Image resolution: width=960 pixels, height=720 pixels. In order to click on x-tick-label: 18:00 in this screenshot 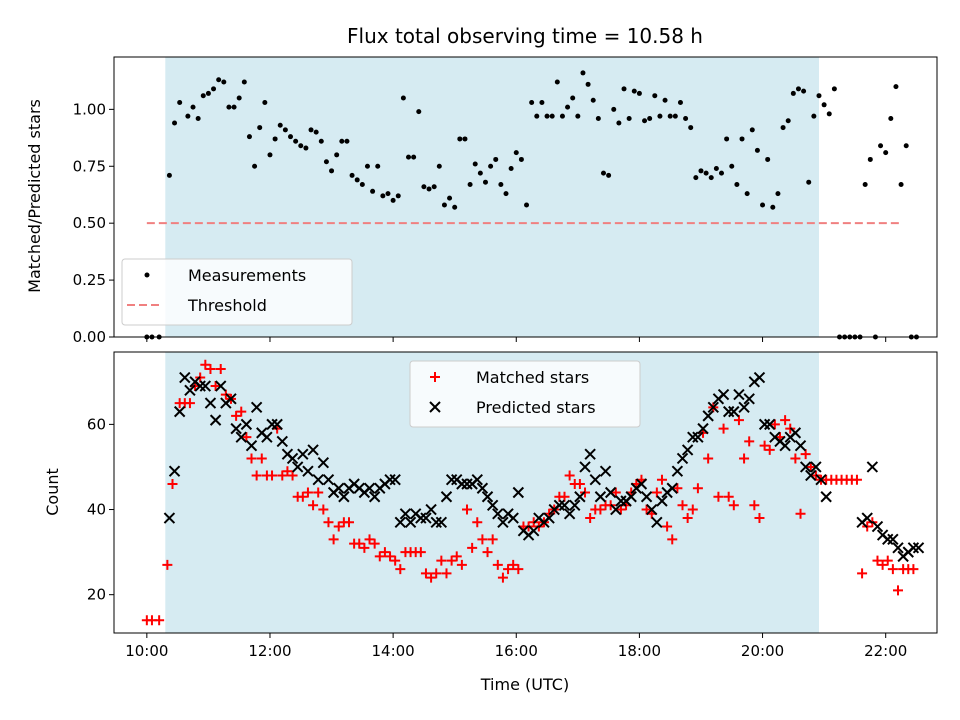, I will do `click(639, 651)`.